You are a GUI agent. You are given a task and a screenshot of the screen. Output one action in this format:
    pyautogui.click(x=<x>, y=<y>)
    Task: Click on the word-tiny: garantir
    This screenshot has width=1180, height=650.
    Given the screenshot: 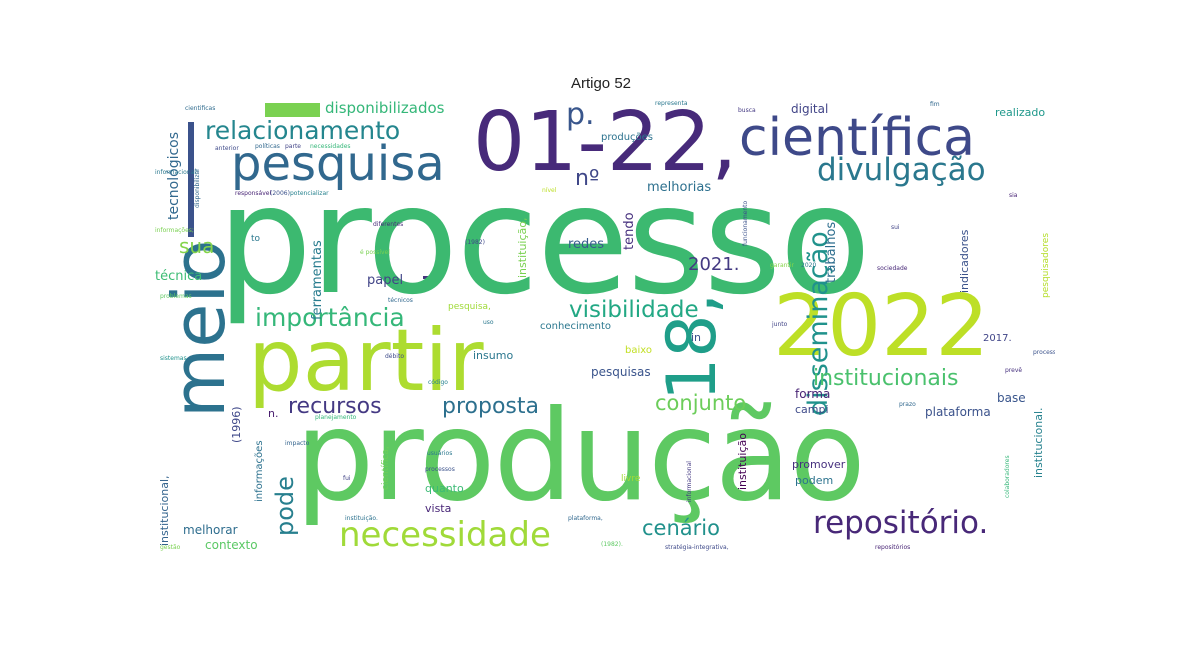 What is the action you would take?
    pyautogui.click(x=782, y=265)
    